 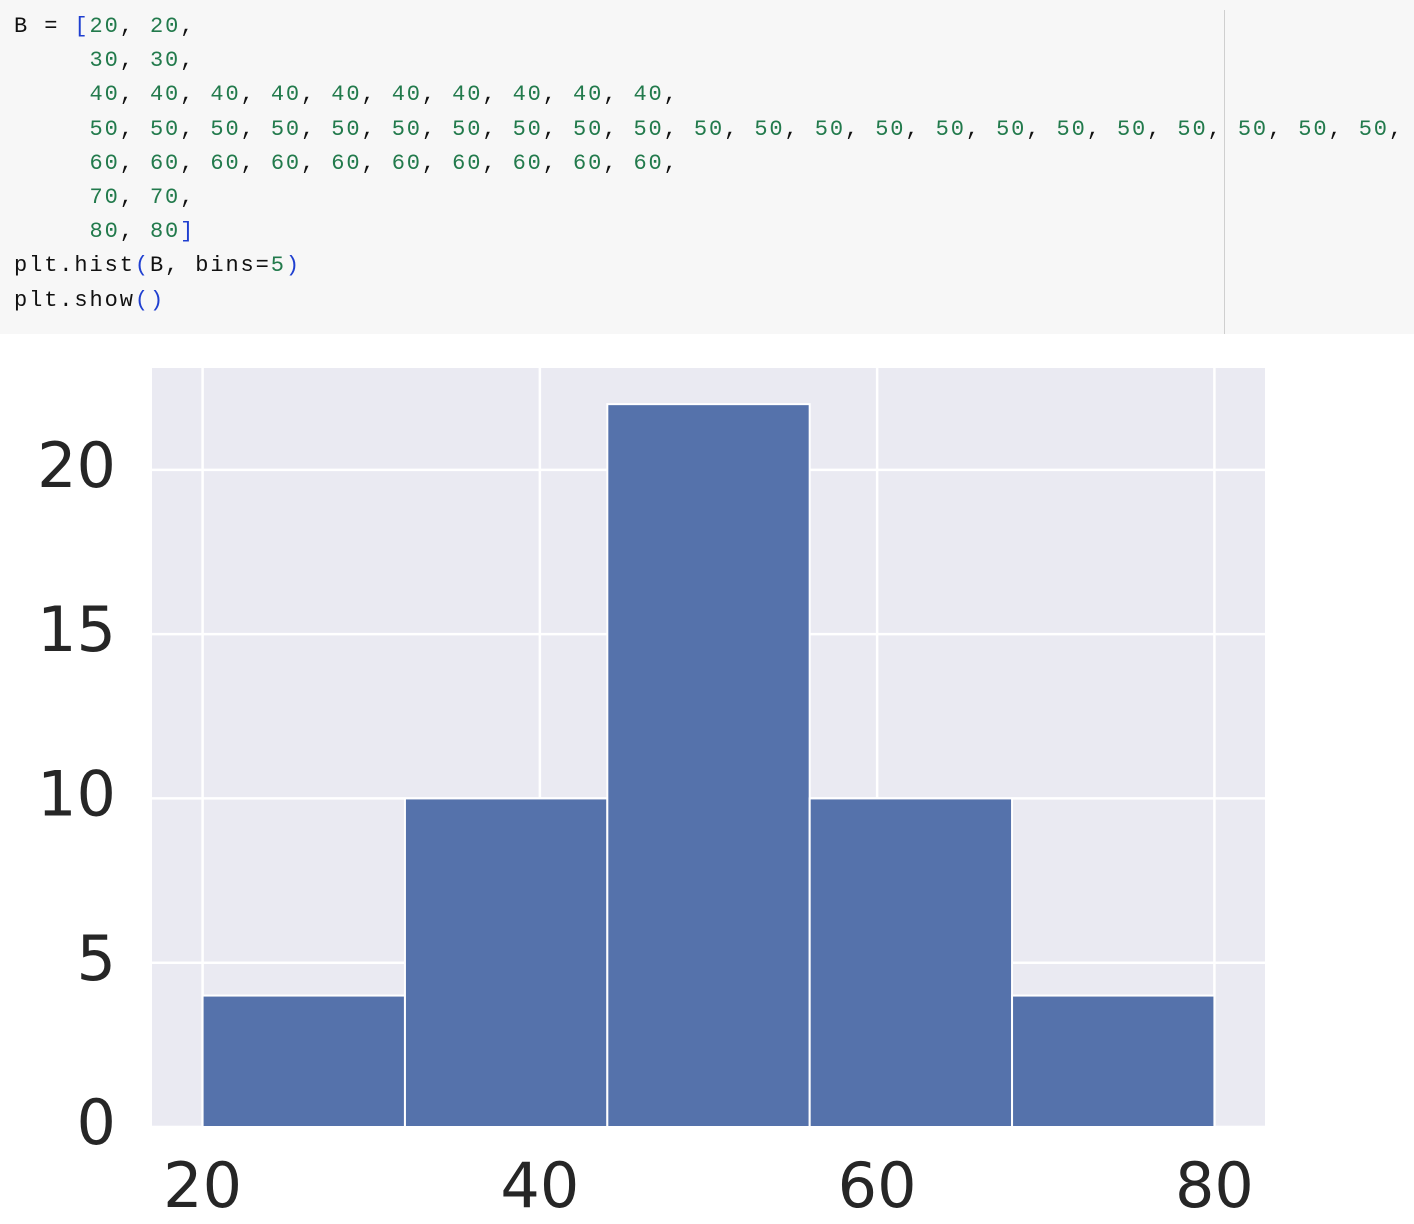 I want to click on code-line: 40, 40, 40, 40, 40, 40, 40, 40, 40, 40,, so click(x=709, y=95).